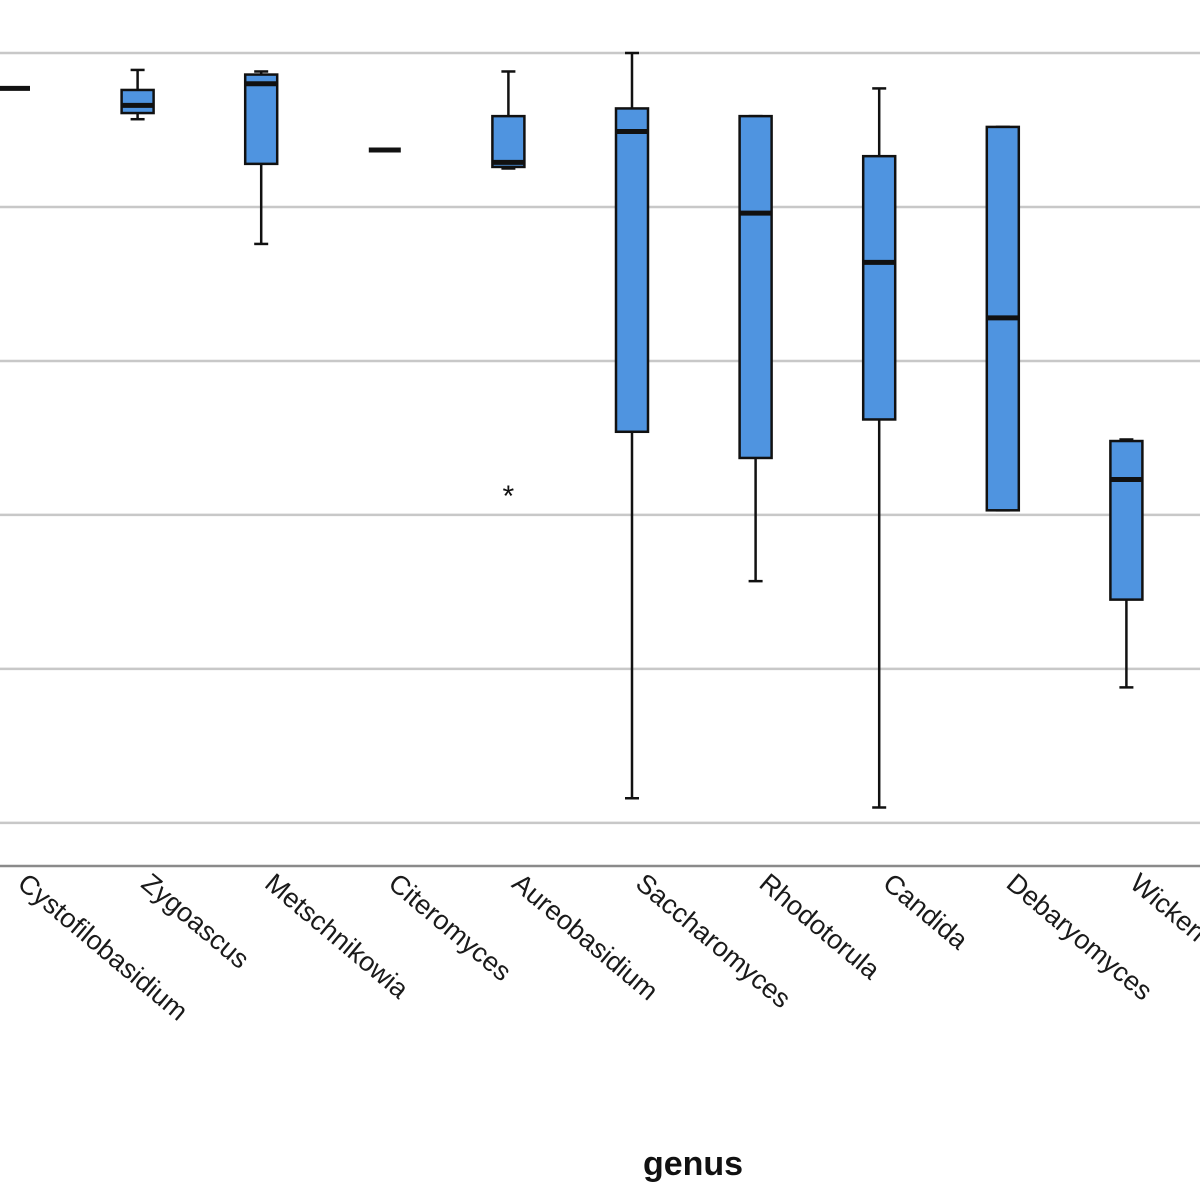 Image resolution: width=1200 pixels, height=1200 pixels. What do you see at coordinates (195, 921) in the screenshot?
I see `x-tick-label: Zygoascus` at bounding box center [195, 921].